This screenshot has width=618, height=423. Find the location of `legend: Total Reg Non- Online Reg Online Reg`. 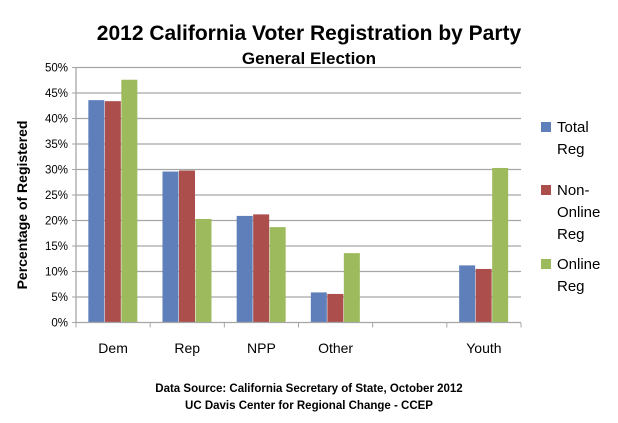

legend: Total Reg Non- Online Reg Online Reg is located at coordinates (570, 207).